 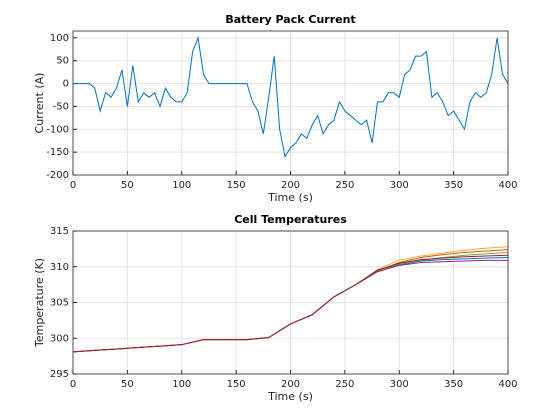 I want to click on y-tick-label: 295, so click(x=59, y=374).